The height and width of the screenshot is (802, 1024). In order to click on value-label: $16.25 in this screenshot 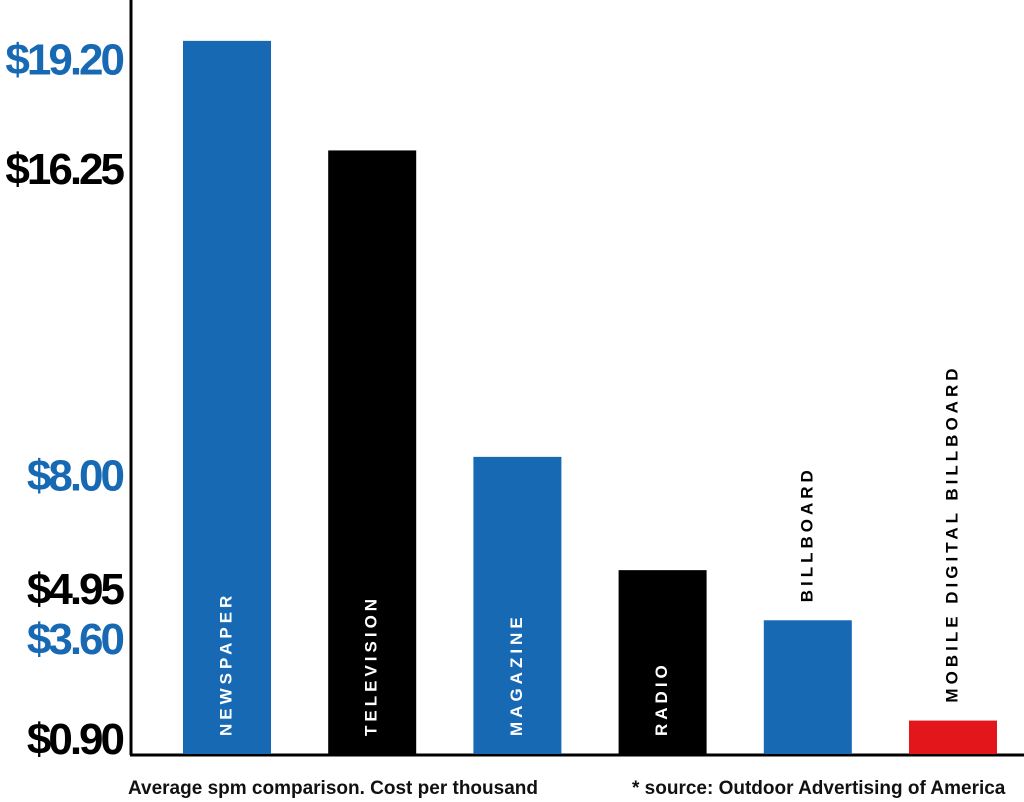, I will do `click(64, 169)`.